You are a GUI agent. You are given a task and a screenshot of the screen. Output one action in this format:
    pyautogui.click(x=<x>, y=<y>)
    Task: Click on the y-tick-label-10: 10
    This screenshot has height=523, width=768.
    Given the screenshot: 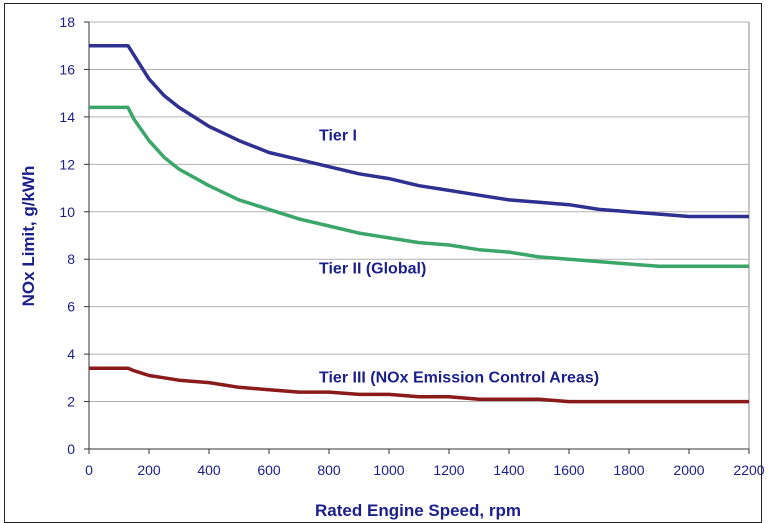 What is the action you would take?
    pyautogui.click(x=67, y=212)
    